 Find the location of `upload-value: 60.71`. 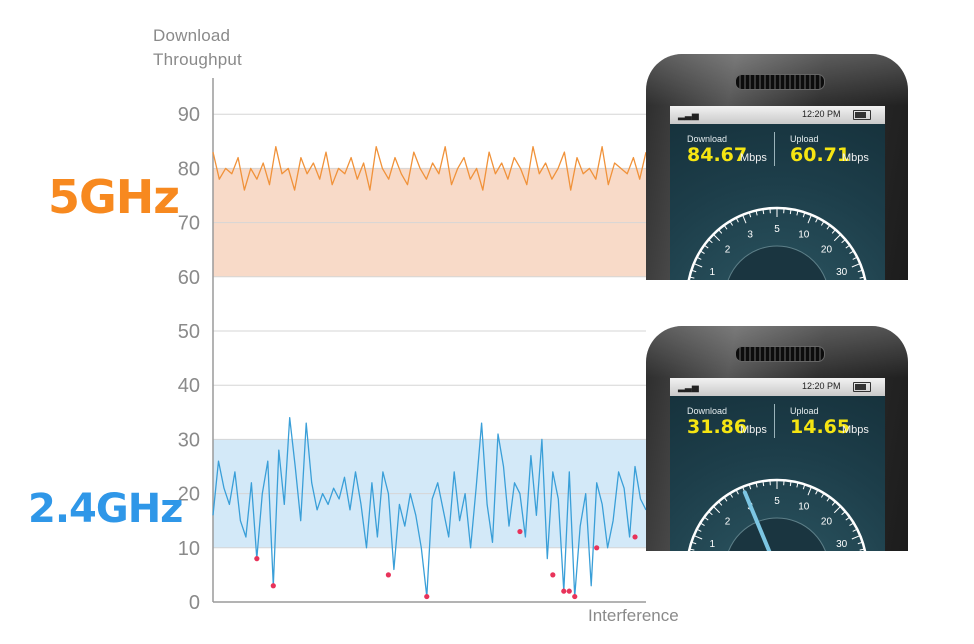

upload-value: 60.71 is located at coordinates (820, 155).